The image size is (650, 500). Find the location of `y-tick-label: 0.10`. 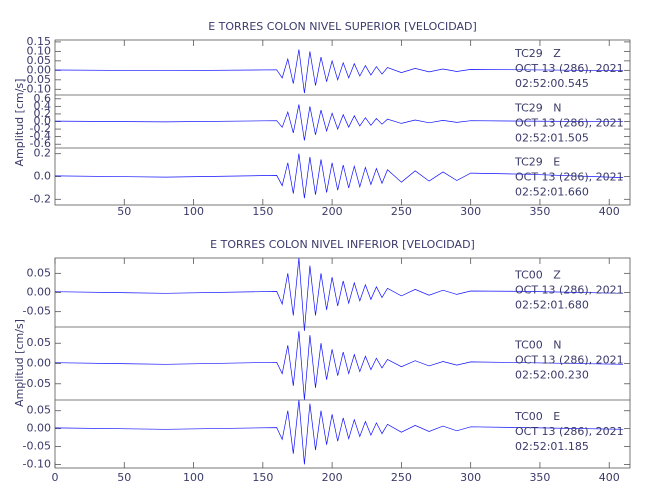

y-tick-label: 0.10 is located at coordinates (39, 50).